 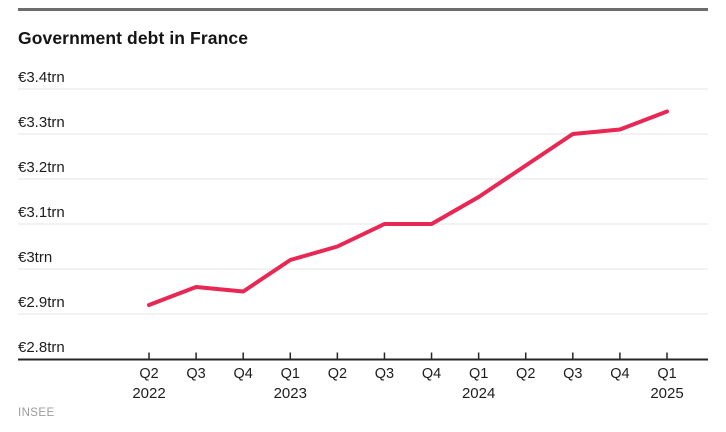 What do you see at coordinates (363, 9) in the screenshot?
I see `top-rule` at bounding box center [363, 9].